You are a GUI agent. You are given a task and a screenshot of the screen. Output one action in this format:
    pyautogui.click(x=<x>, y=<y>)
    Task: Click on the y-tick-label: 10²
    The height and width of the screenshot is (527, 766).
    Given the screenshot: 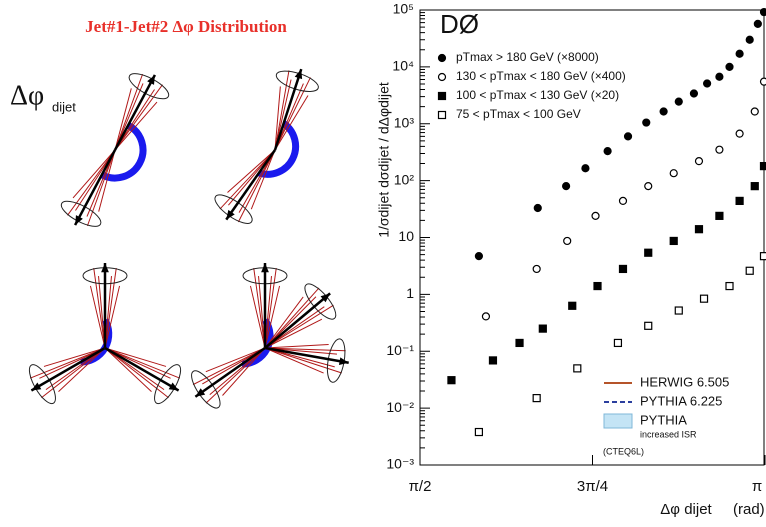 What is the action you would take?
    pyautogui.click(x=404, y=179)
    